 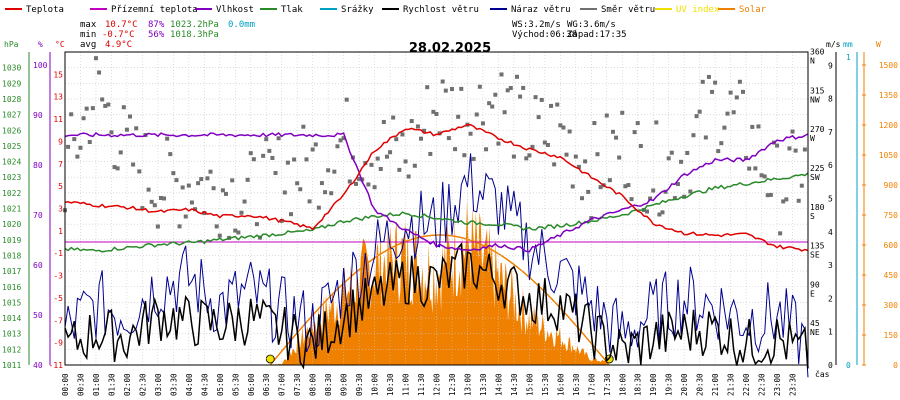 What do you see at coordinates (375, 384) in the screenshot?
I see `axis-time-tick: 10:00` at bounding box center [375, 384].